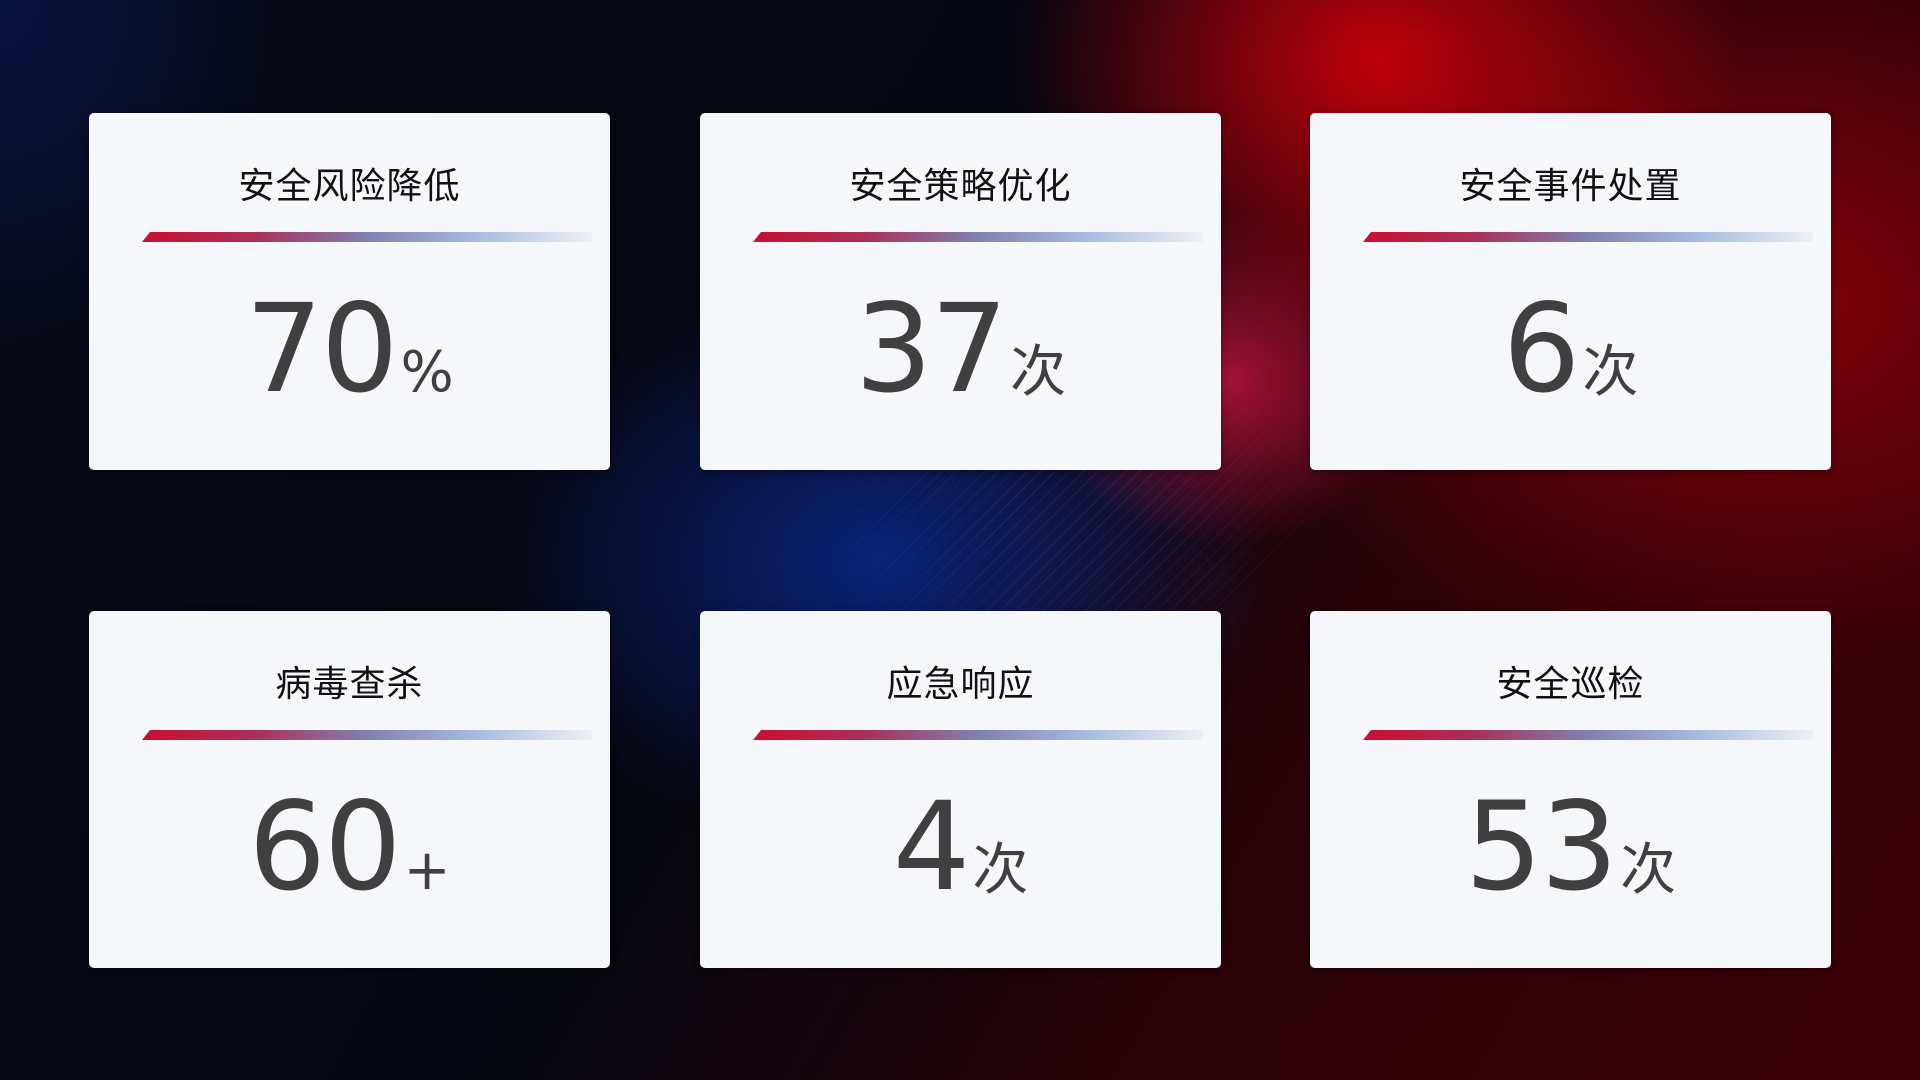 Image resolution: width=1920 pixels, height=1080 pixels. I want to click on card-value: 6次, so click(1570, 349).